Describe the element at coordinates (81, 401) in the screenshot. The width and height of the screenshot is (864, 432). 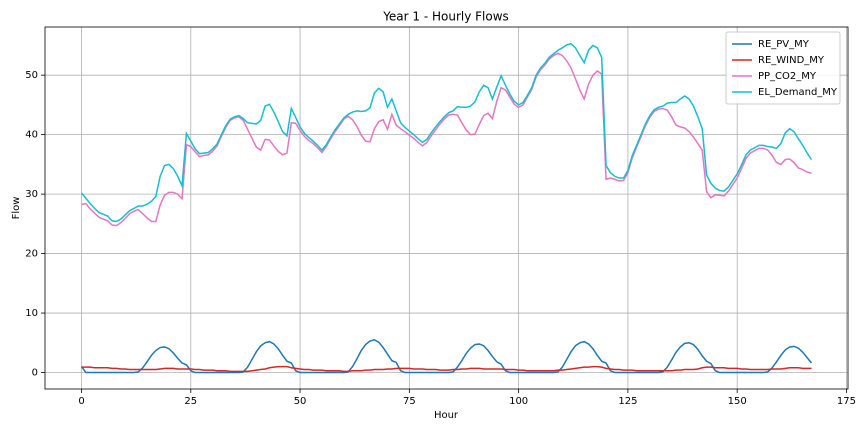
I see `x-tick-label: 0` at that location.